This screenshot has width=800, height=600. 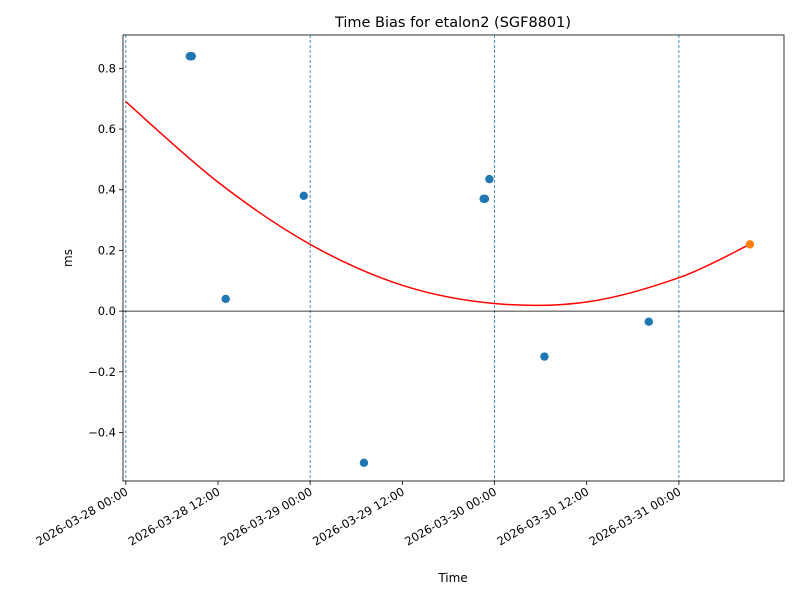 I want to click on chart-title: Time Bias for etalon2 (SGF8801), so click(x=452, y=23).